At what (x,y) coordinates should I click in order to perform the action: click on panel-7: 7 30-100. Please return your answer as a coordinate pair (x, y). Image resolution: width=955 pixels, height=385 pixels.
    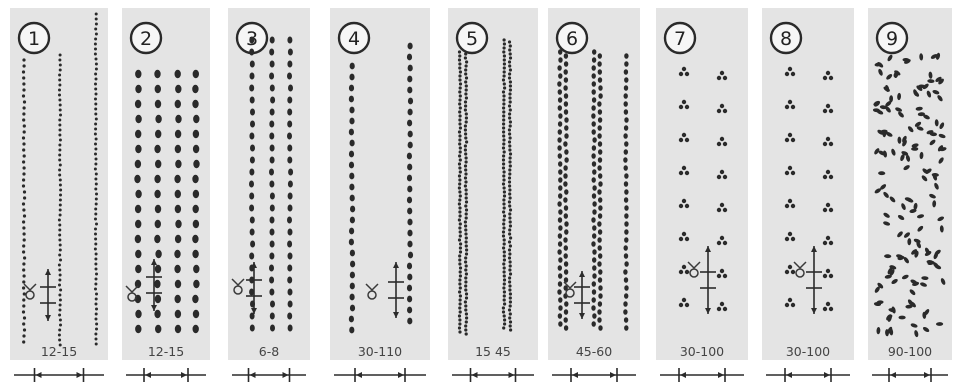
    Looking at the image, I should click on (702, 195).